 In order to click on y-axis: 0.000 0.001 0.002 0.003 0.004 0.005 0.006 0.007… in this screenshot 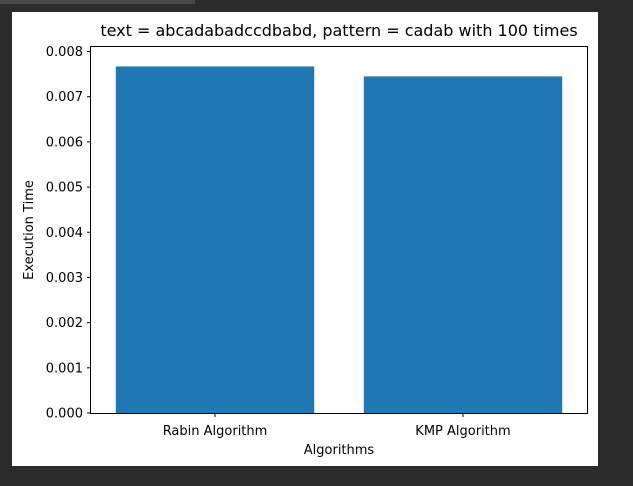, I will do `click(68, 233)`.